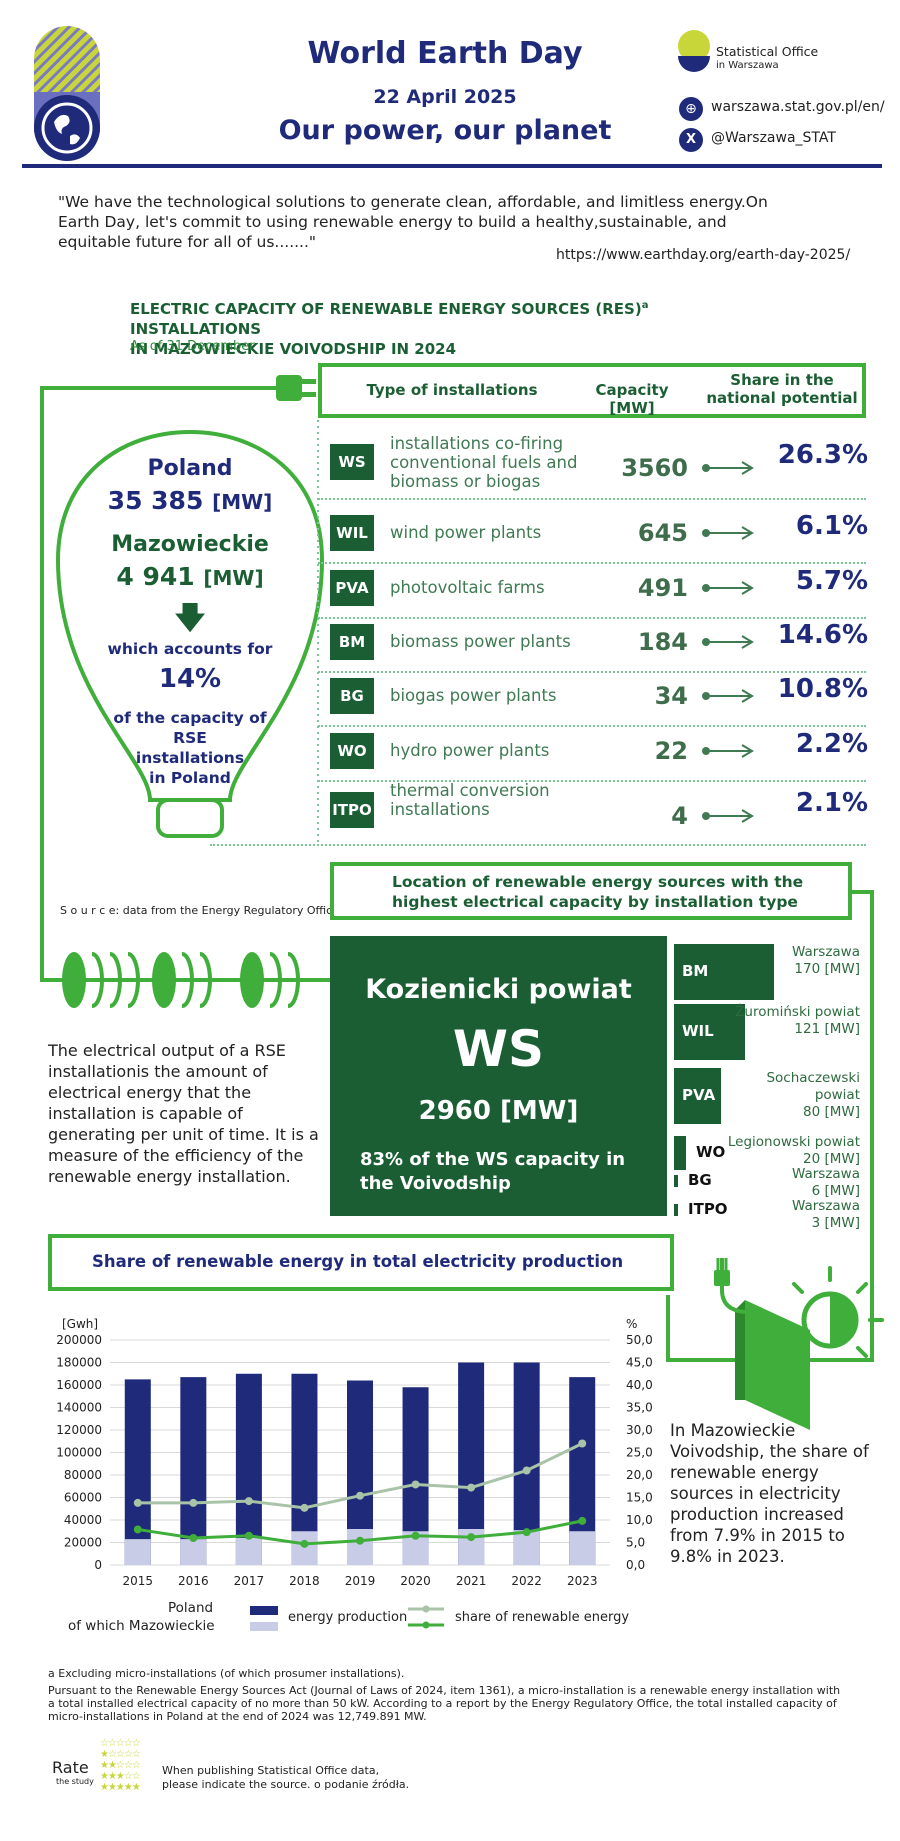 The image size is (900, 1841). I want to click on legend-poland: Poland, so click(191, 1608).